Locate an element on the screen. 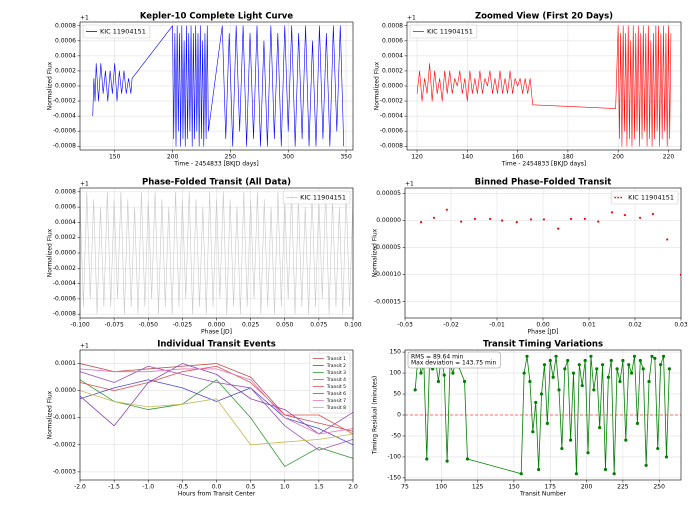 This screenshot has height=506, width=699. y-tick-label: -0.0004 is located at coordinates (64, 116).